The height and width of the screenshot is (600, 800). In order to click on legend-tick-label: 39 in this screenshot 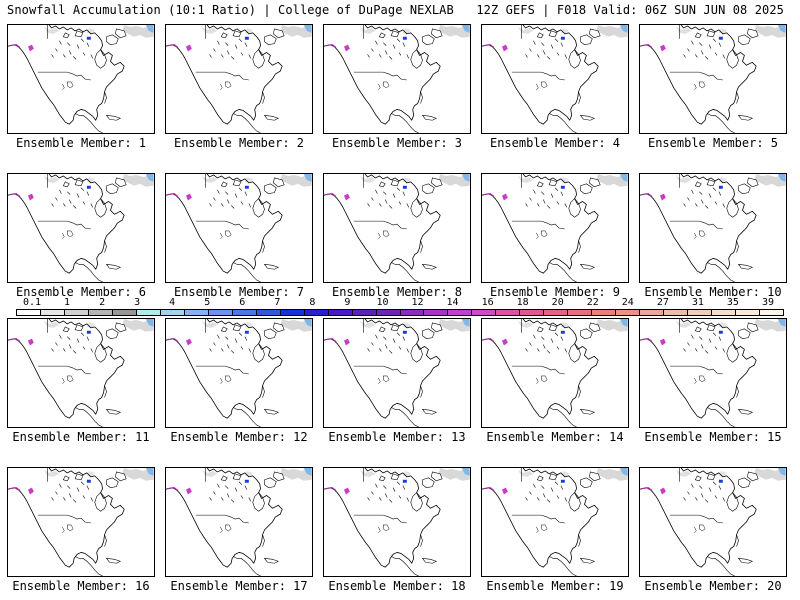, I will do `click(768, 302)`.